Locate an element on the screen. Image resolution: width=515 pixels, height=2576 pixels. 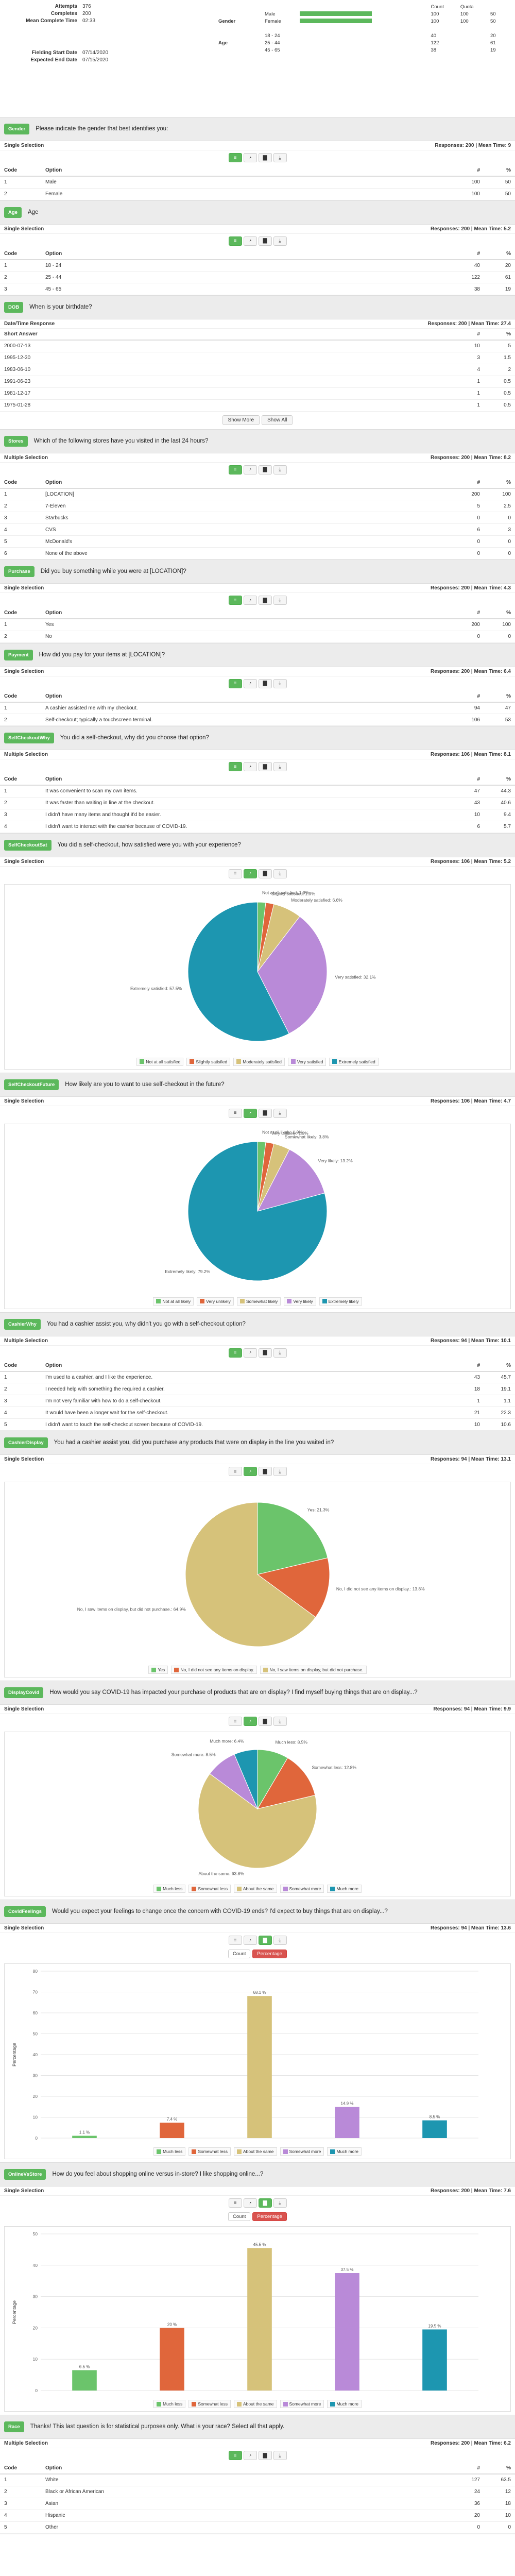
question-tag: CovidFeelings is located at coordinates (25, 1911).